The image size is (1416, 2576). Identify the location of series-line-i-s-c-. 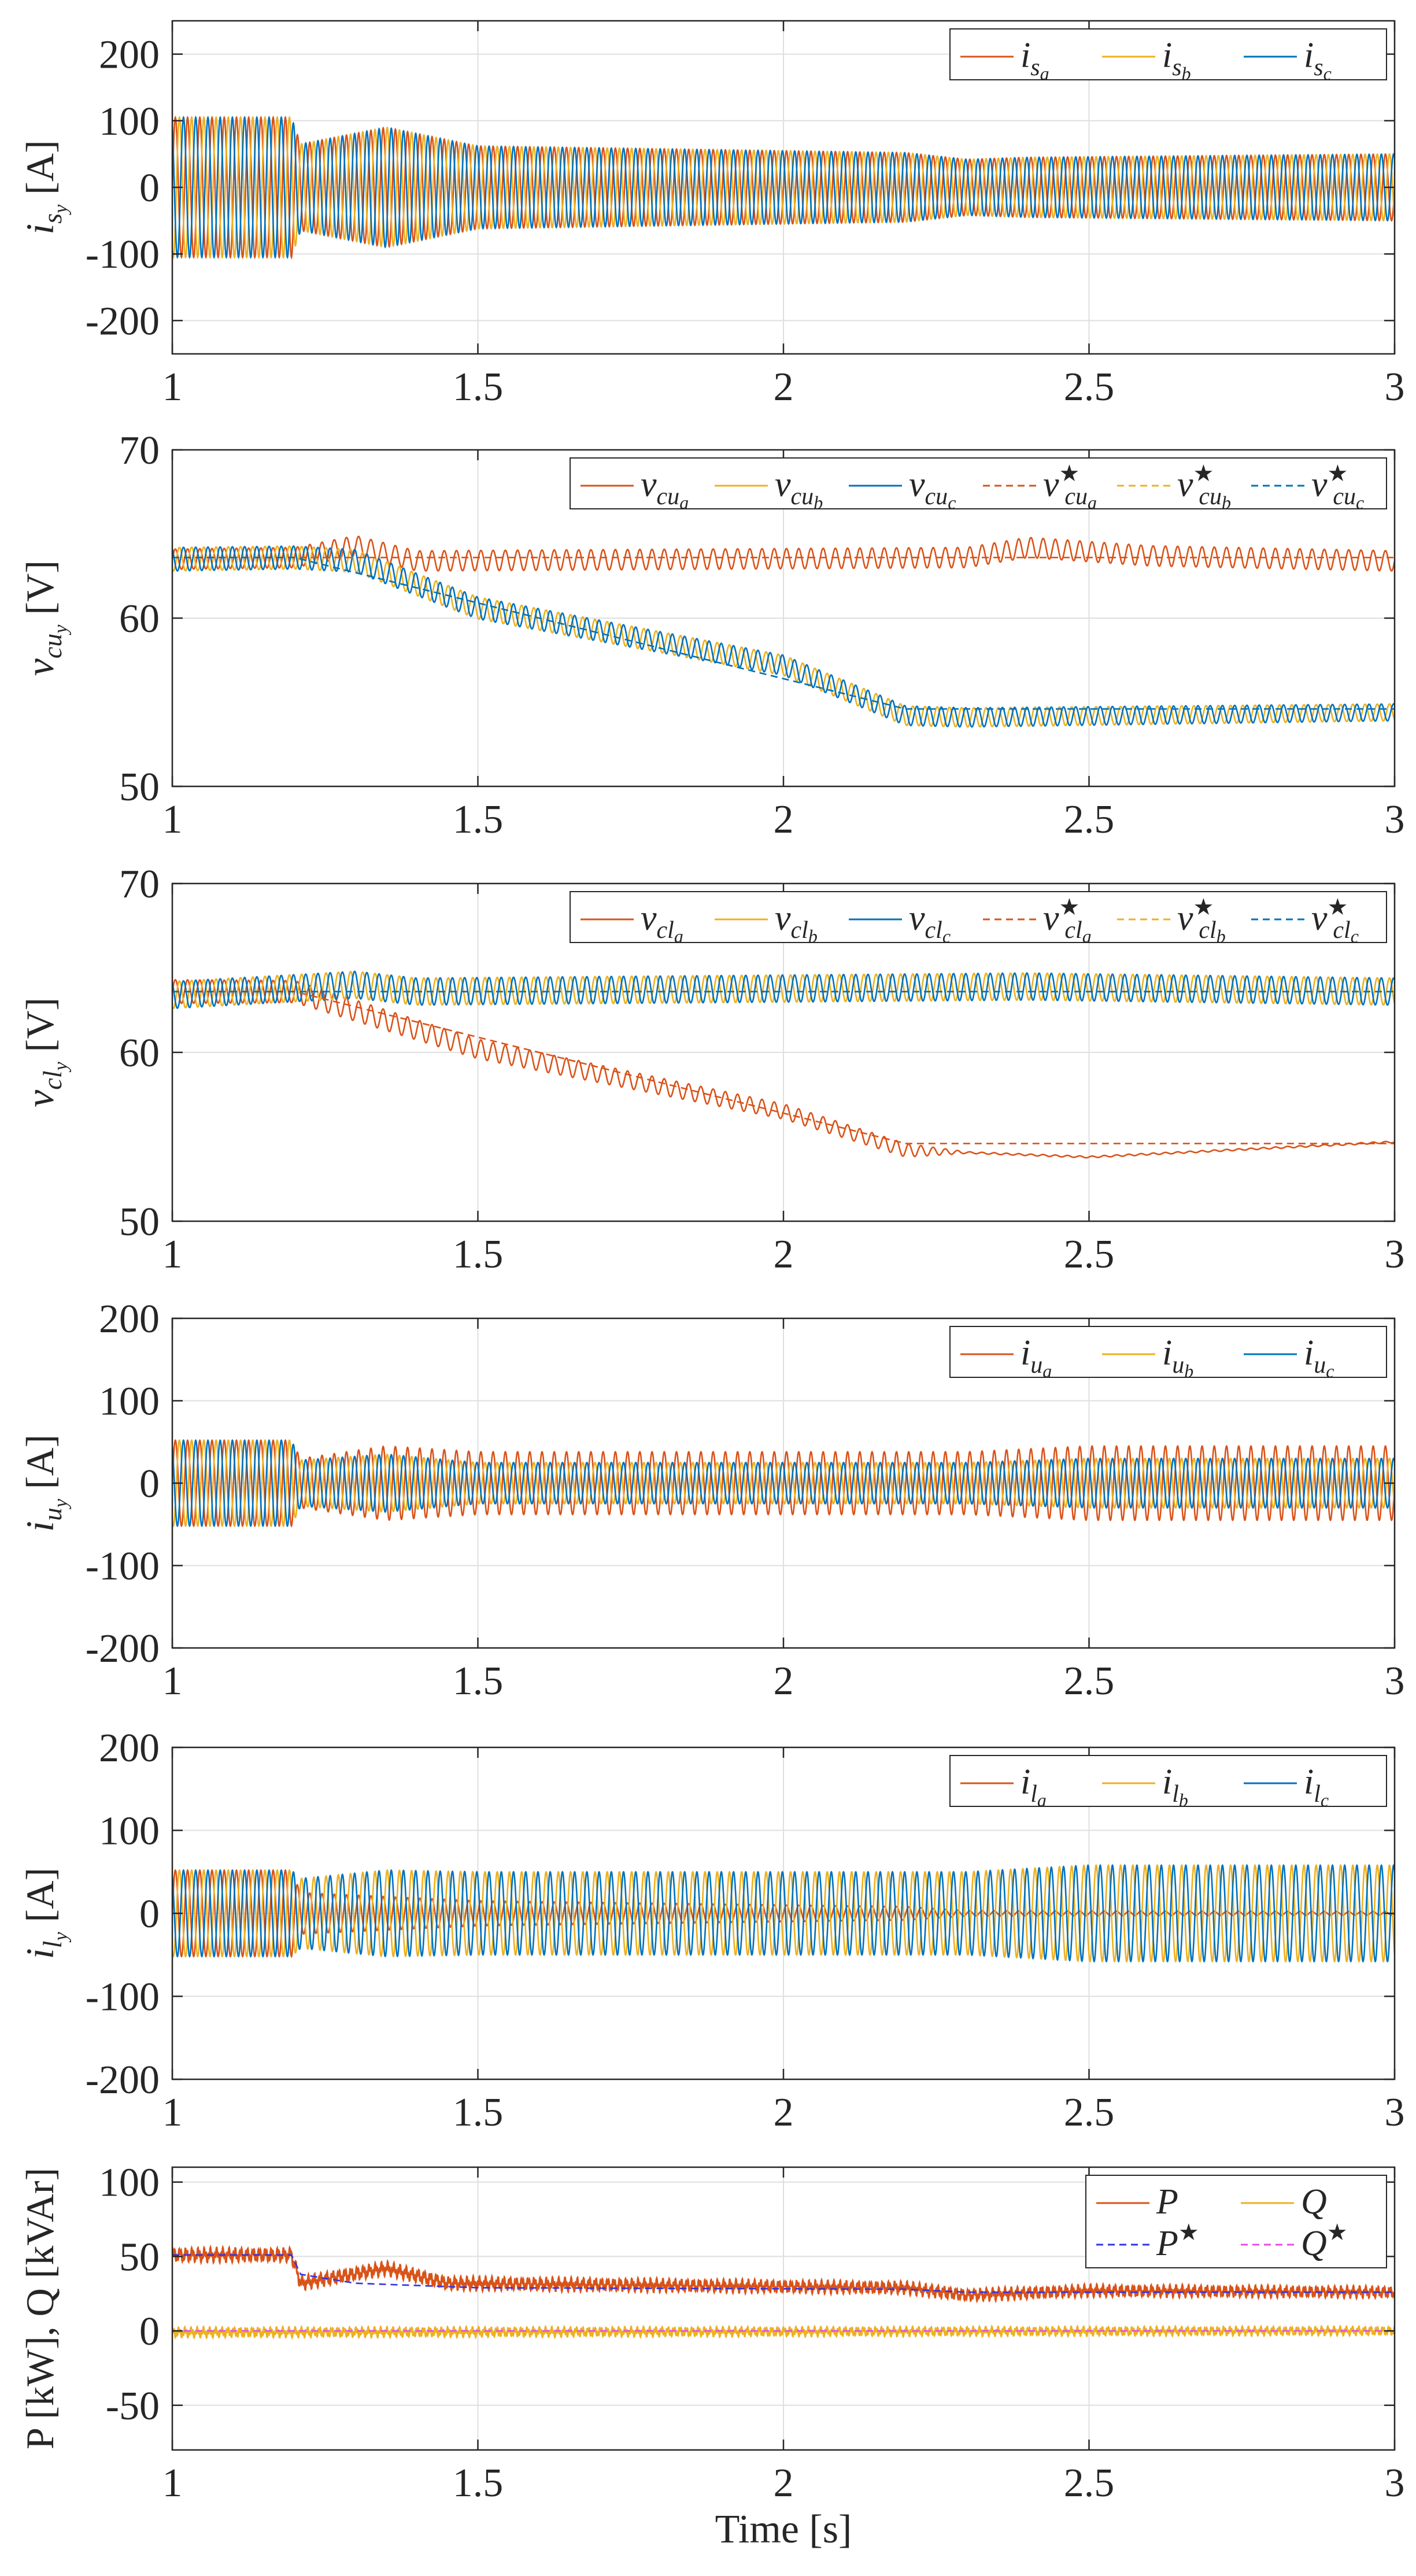
(784, 187).